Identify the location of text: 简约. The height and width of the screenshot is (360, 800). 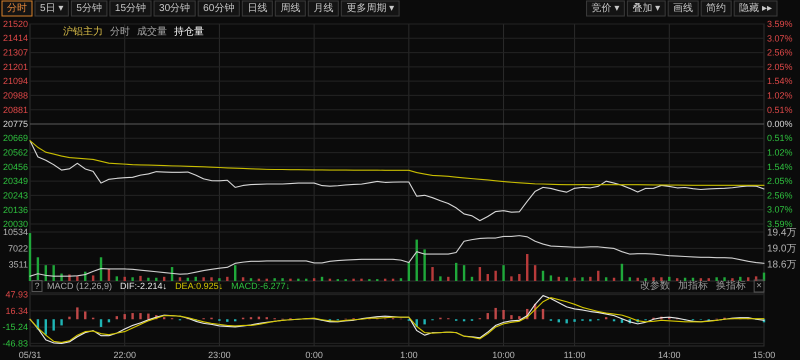
(716, 8).